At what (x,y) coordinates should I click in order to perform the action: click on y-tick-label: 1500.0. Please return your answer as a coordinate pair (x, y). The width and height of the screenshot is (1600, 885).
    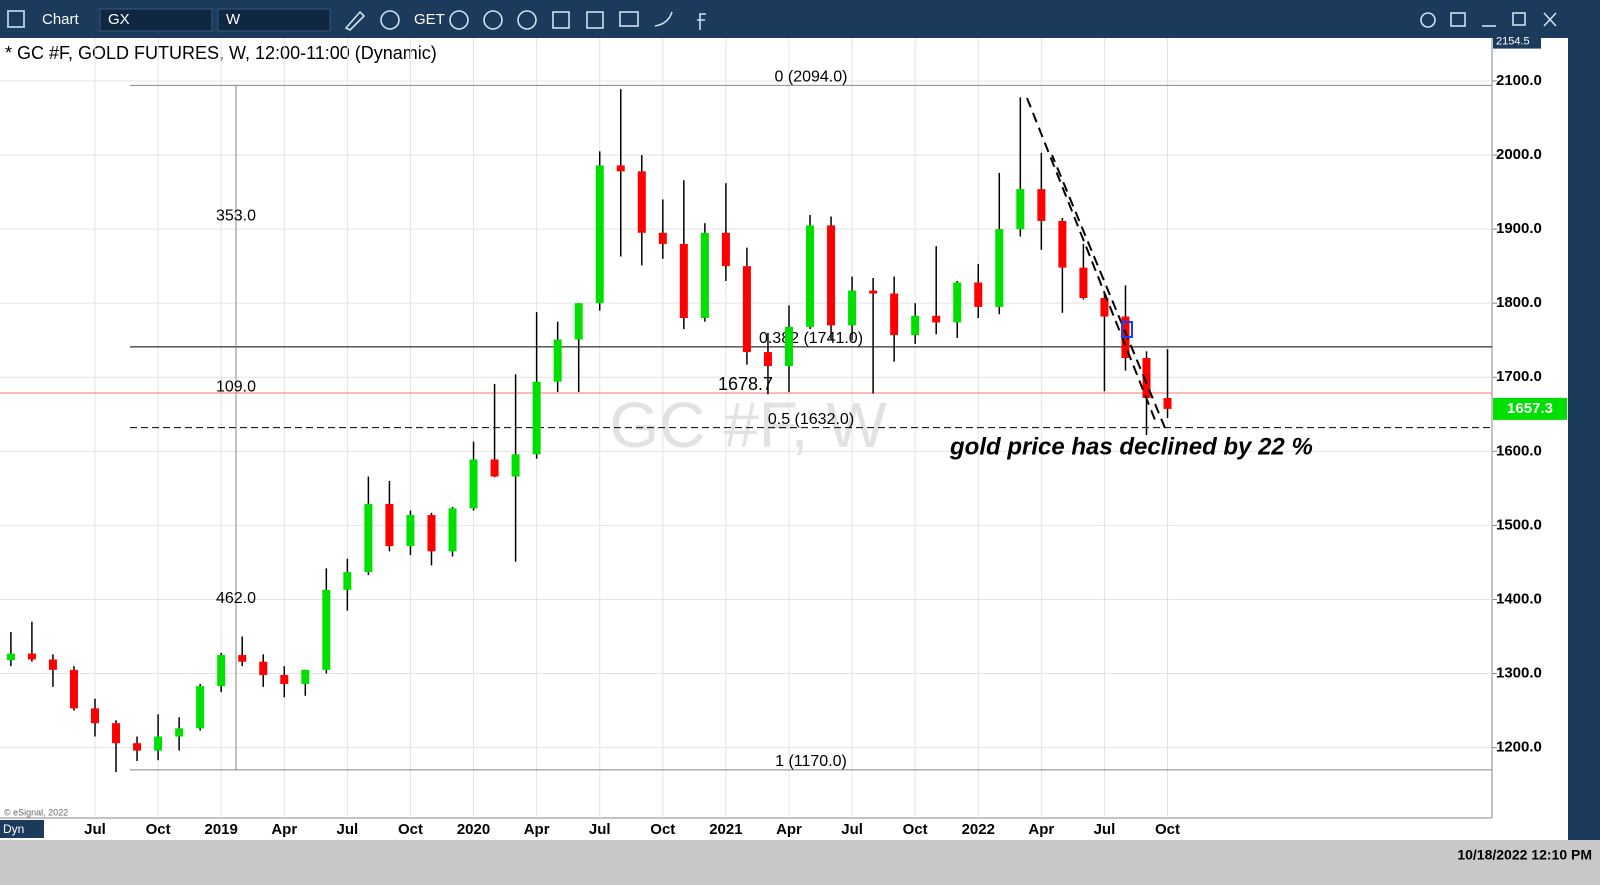
    Looking at the image, I should click on (1519, 524).